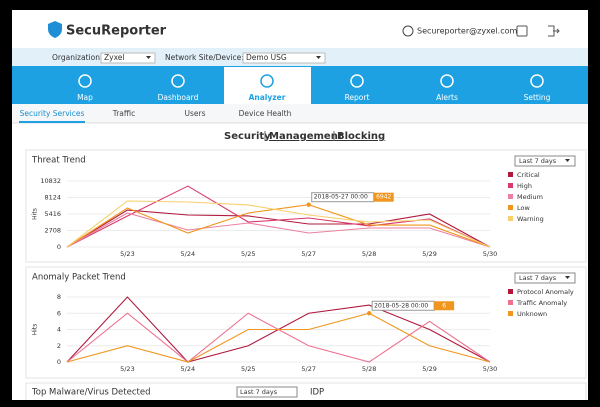 The height and width of the screenshot is (407, 600). Describe the element at coordinates (523, 208) in the screenshot. I see `legend-label: Low` at that location.